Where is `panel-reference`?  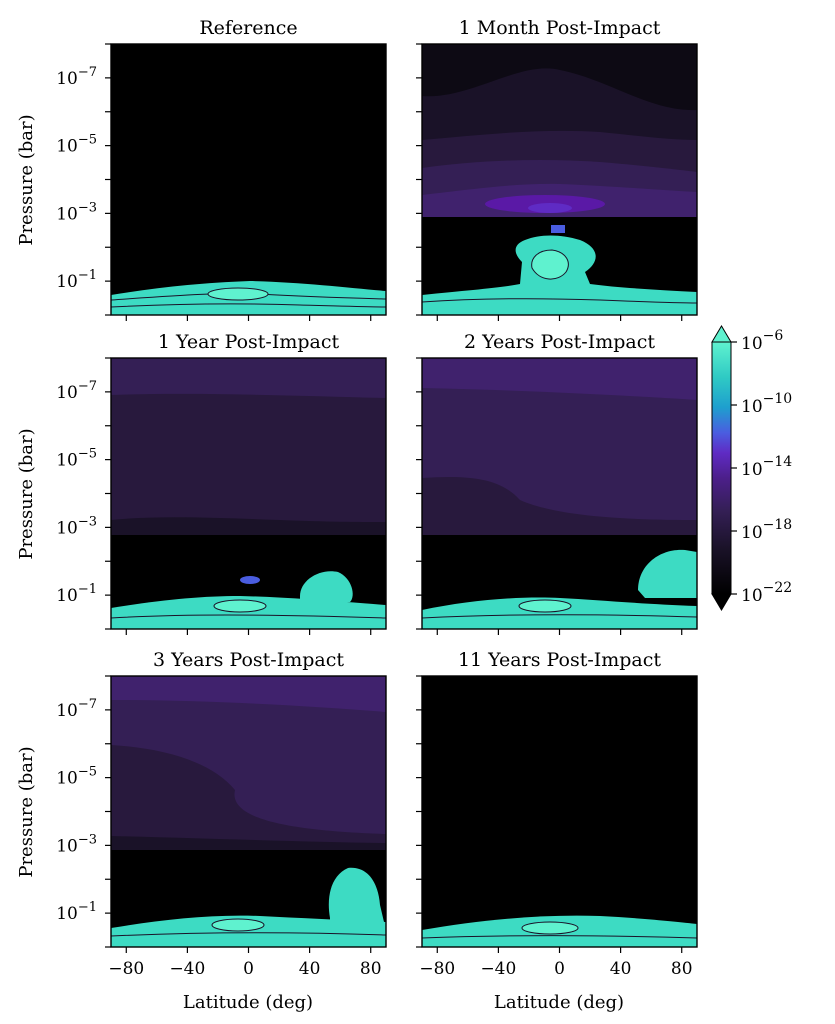
panel-reference is located at coordinates (248, 179).